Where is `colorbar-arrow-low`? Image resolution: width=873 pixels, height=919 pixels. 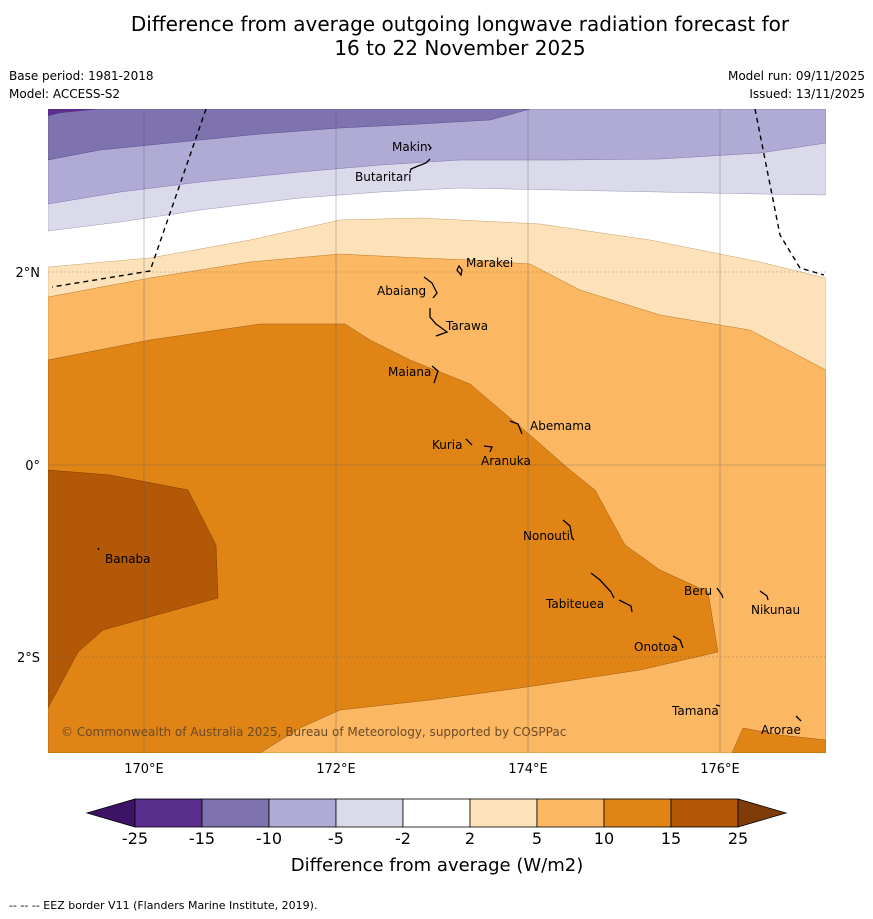 colorbar-arrow-low is located at coordinates (110, 813).